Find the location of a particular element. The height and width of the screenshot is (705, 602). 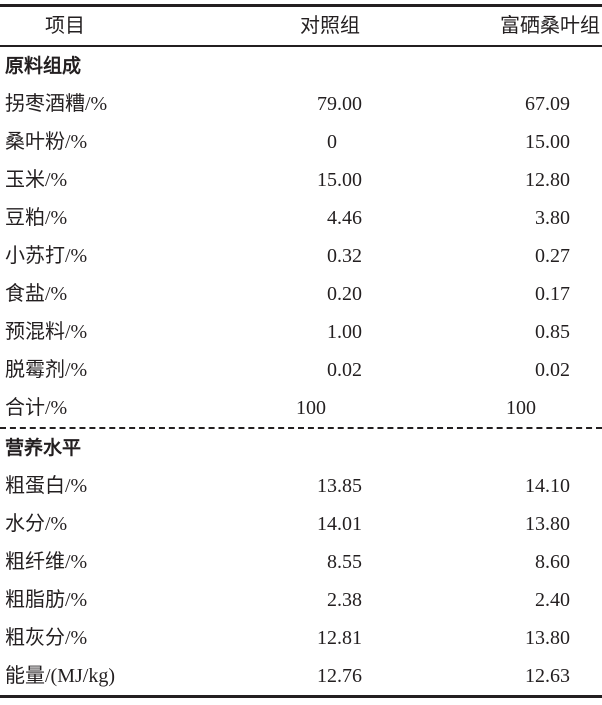

row-label: 粗灰分/% is located at coordinates (46, 638).